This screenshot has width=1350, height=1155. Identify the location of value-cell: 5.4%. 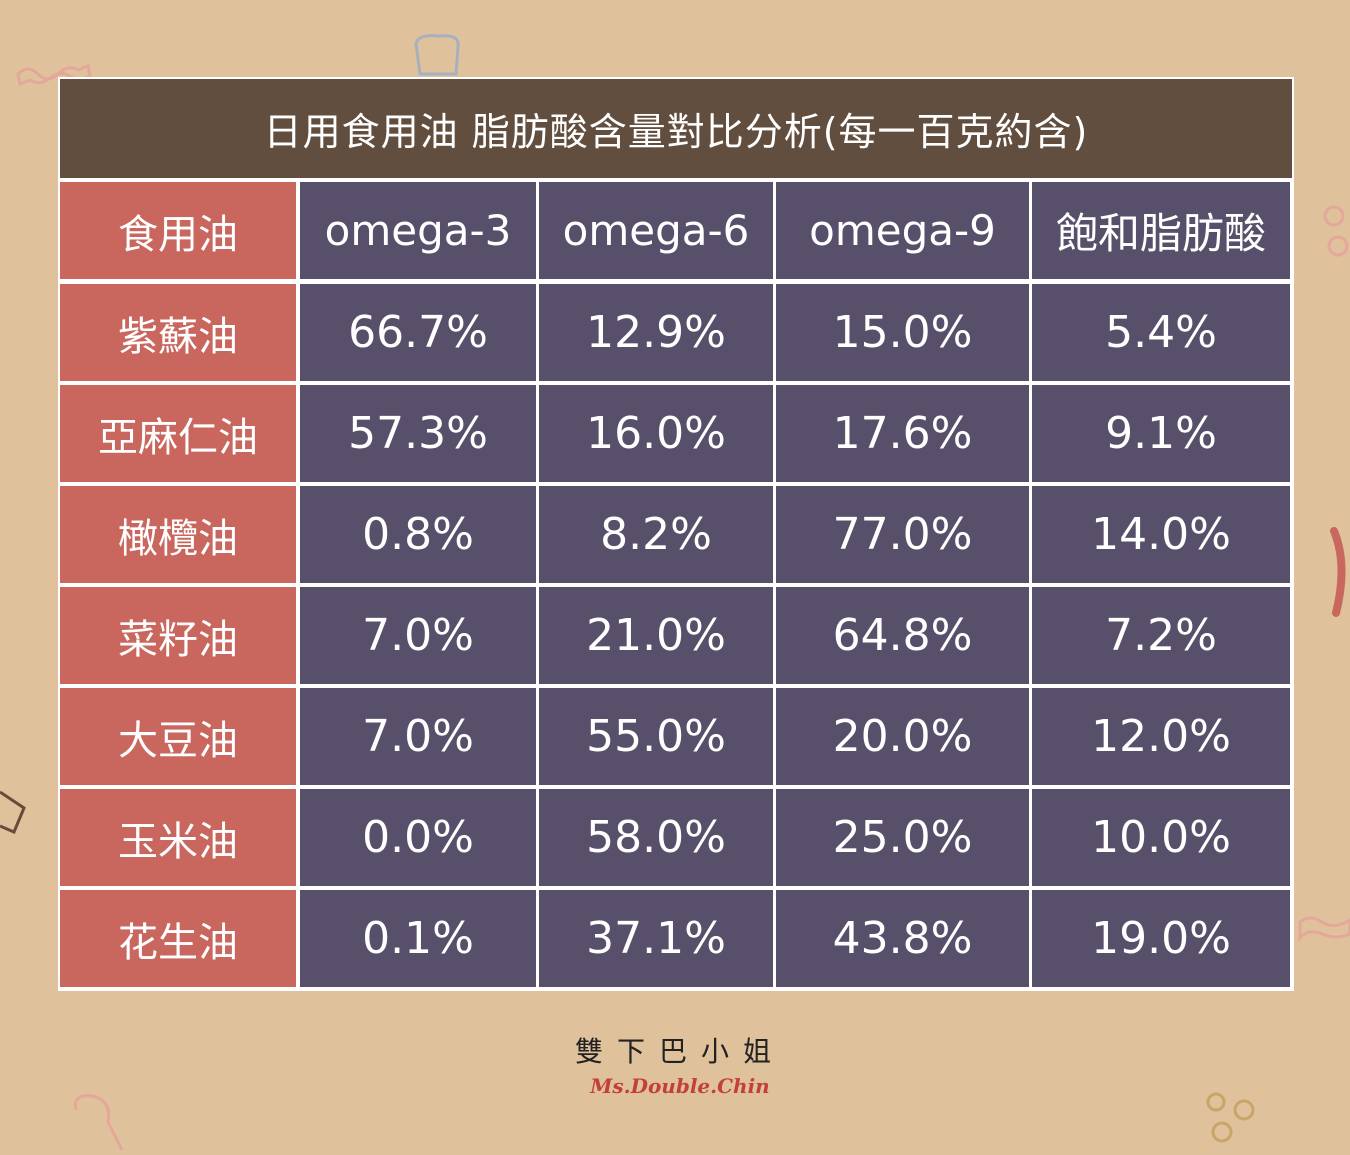
(1161, 332).